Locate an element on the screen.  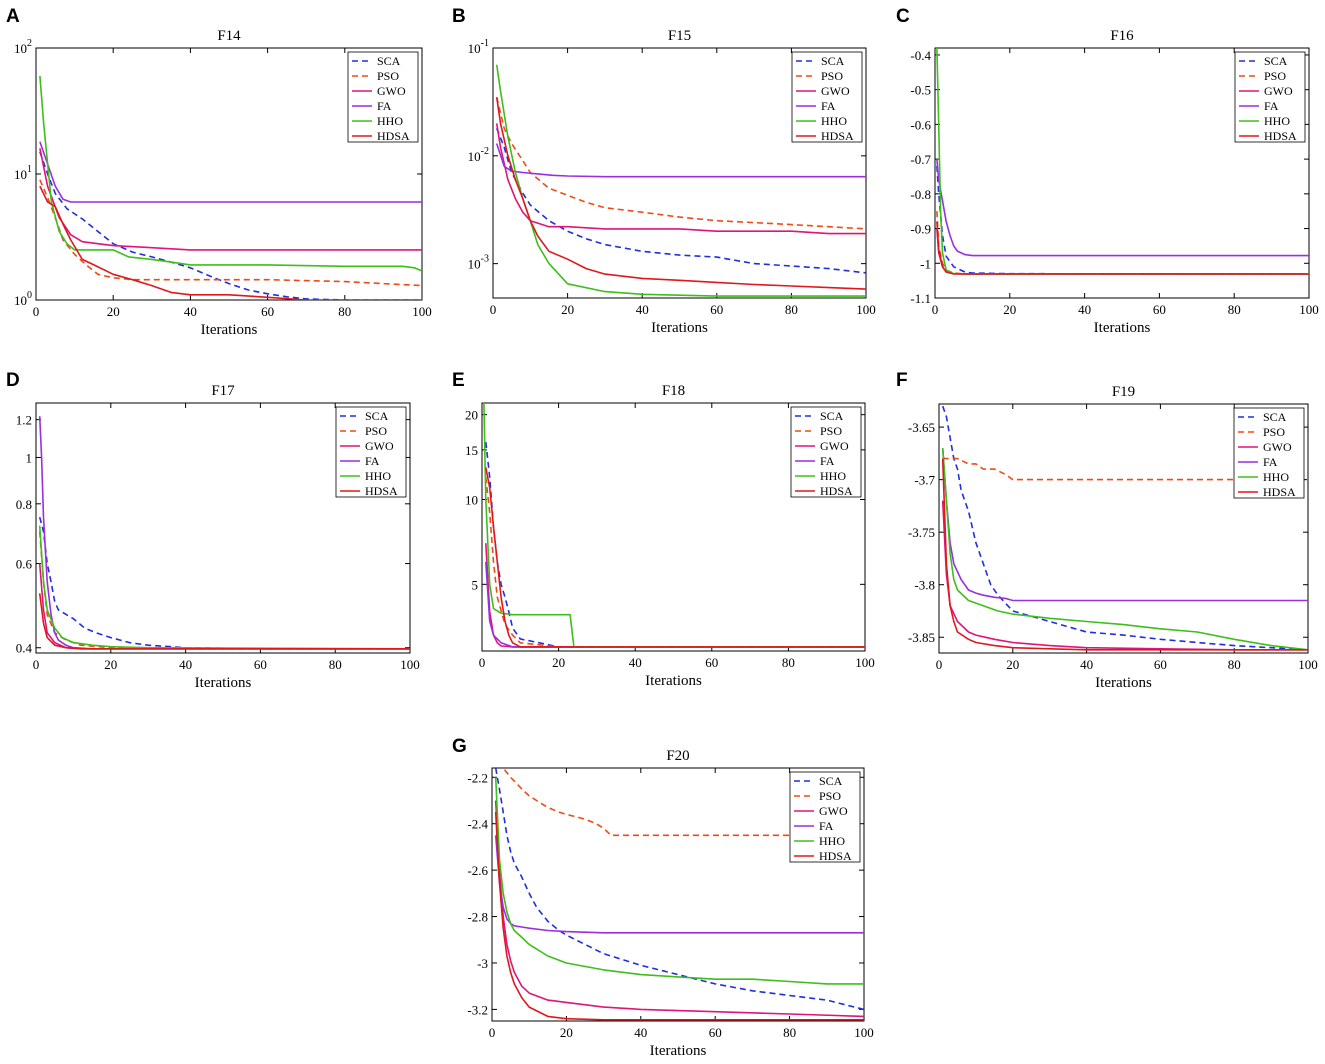
y-tick-label: -2.2 is located at coordinates (477, 777).